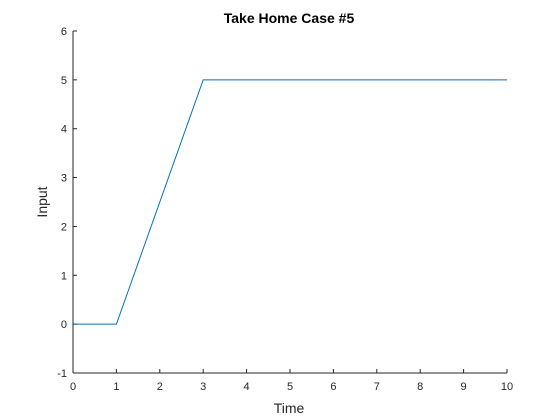 Image resolution: width=560 pixels, height=420 pixels. Describe the element at coordinates (247, 387) in the screenshot. I see `x-tick-label: 4` at that location.